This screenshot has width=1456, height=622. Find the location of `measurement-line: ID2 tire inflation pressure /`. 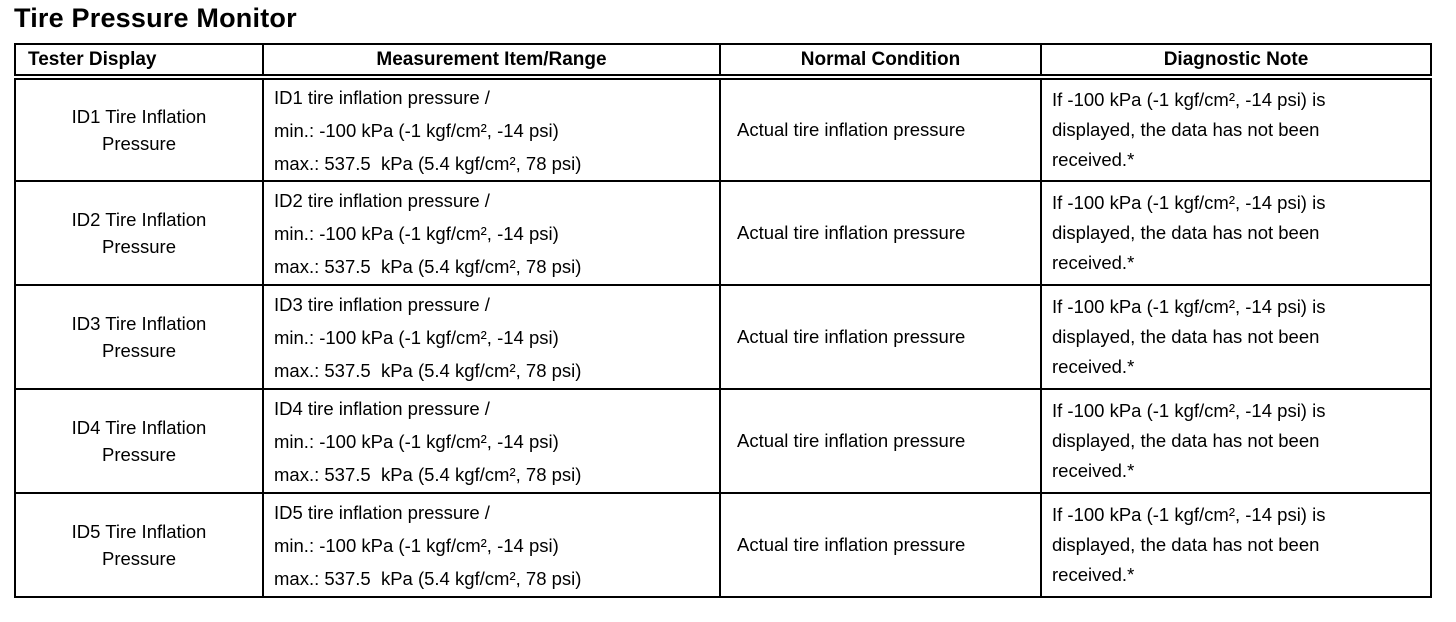

measurement-line: ID2 tire inflation pressure / is located at coordinates (382, 200).